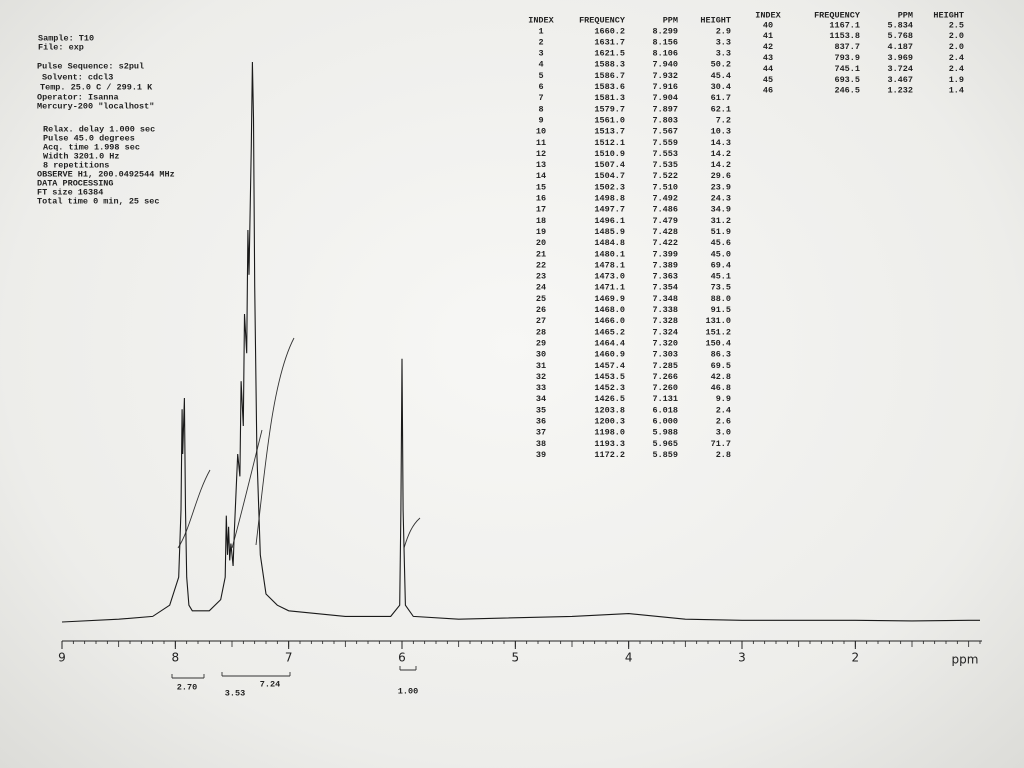 The image size is (1024, 768). I want to click on table-cell: 1.4, so click(956, 91).